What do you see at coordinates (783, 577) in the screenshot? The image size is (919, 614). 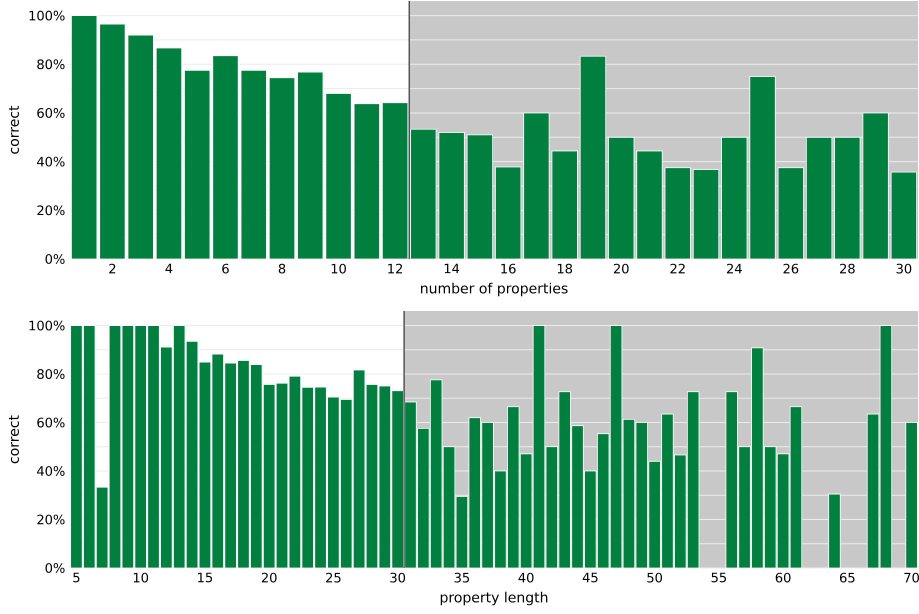 I see `x-tick-label: 60` at bounding box center [783, 577].